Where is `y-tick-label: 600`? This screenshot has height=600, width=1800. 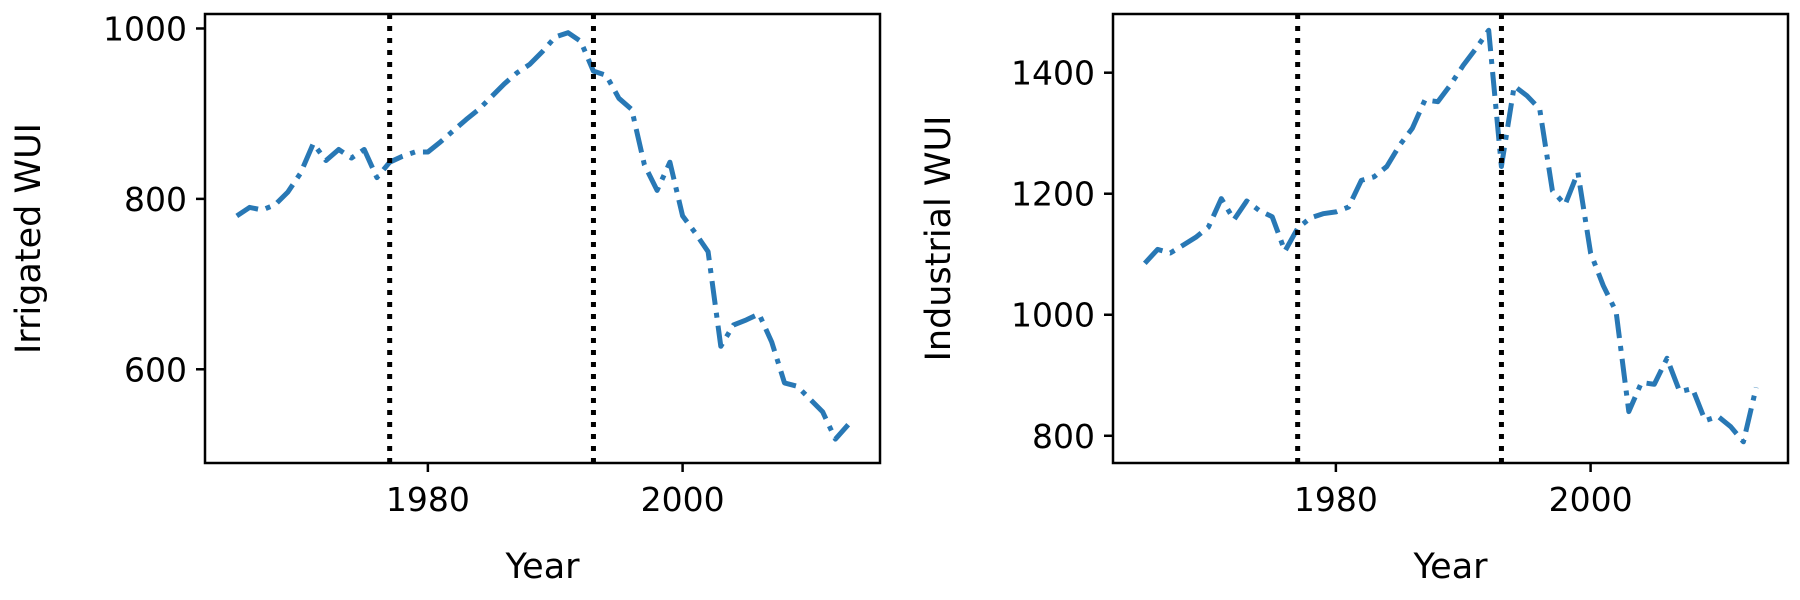 y-tick-label: 600 is located at coordinates (155, 369).